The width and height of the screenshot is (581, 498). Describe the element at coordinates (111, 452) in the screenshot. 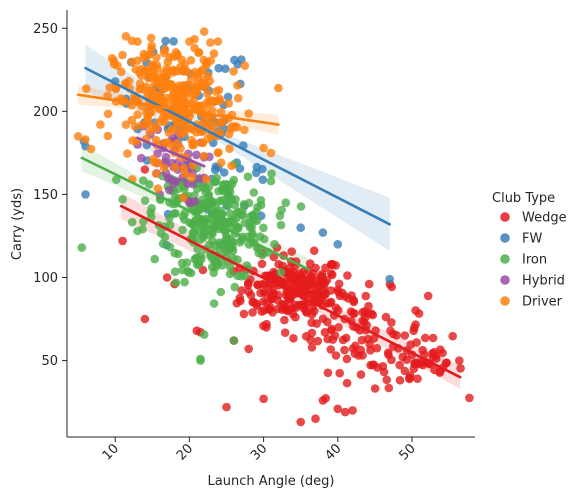

I see `x-tick-label: 10` at that location.